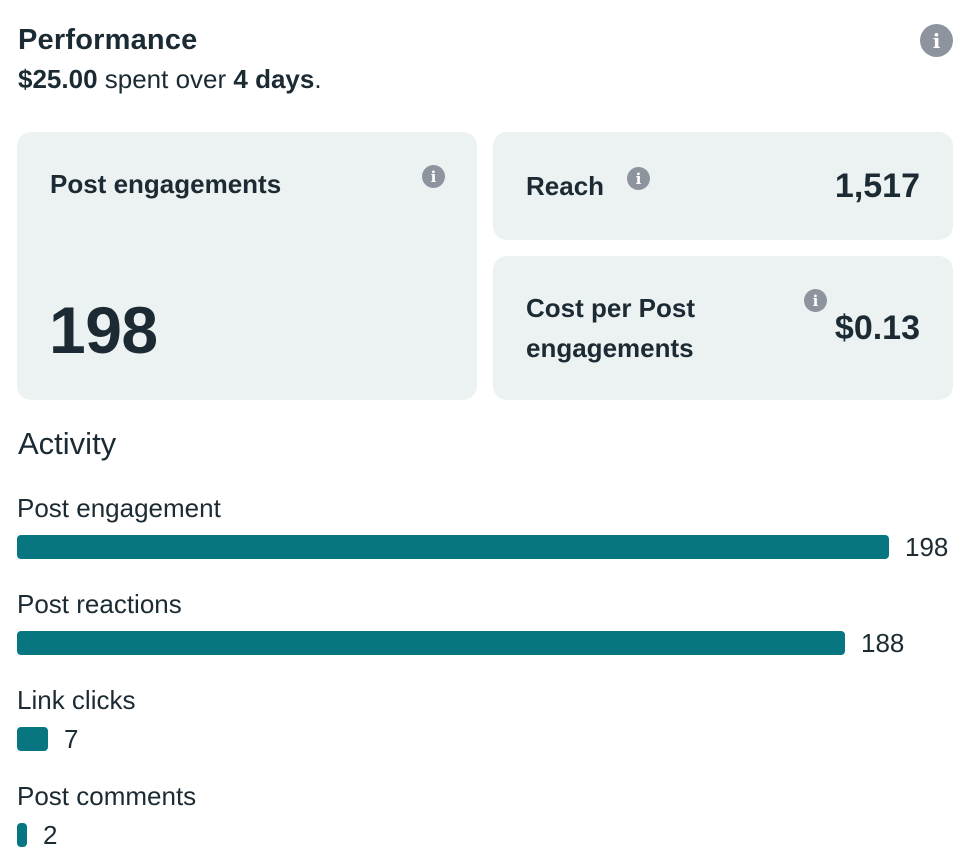 This screenshot has width=978, height=858. Describe the element at coordinates (565, 186) in the screenshot. I see `reach-label: Reach` at that location.